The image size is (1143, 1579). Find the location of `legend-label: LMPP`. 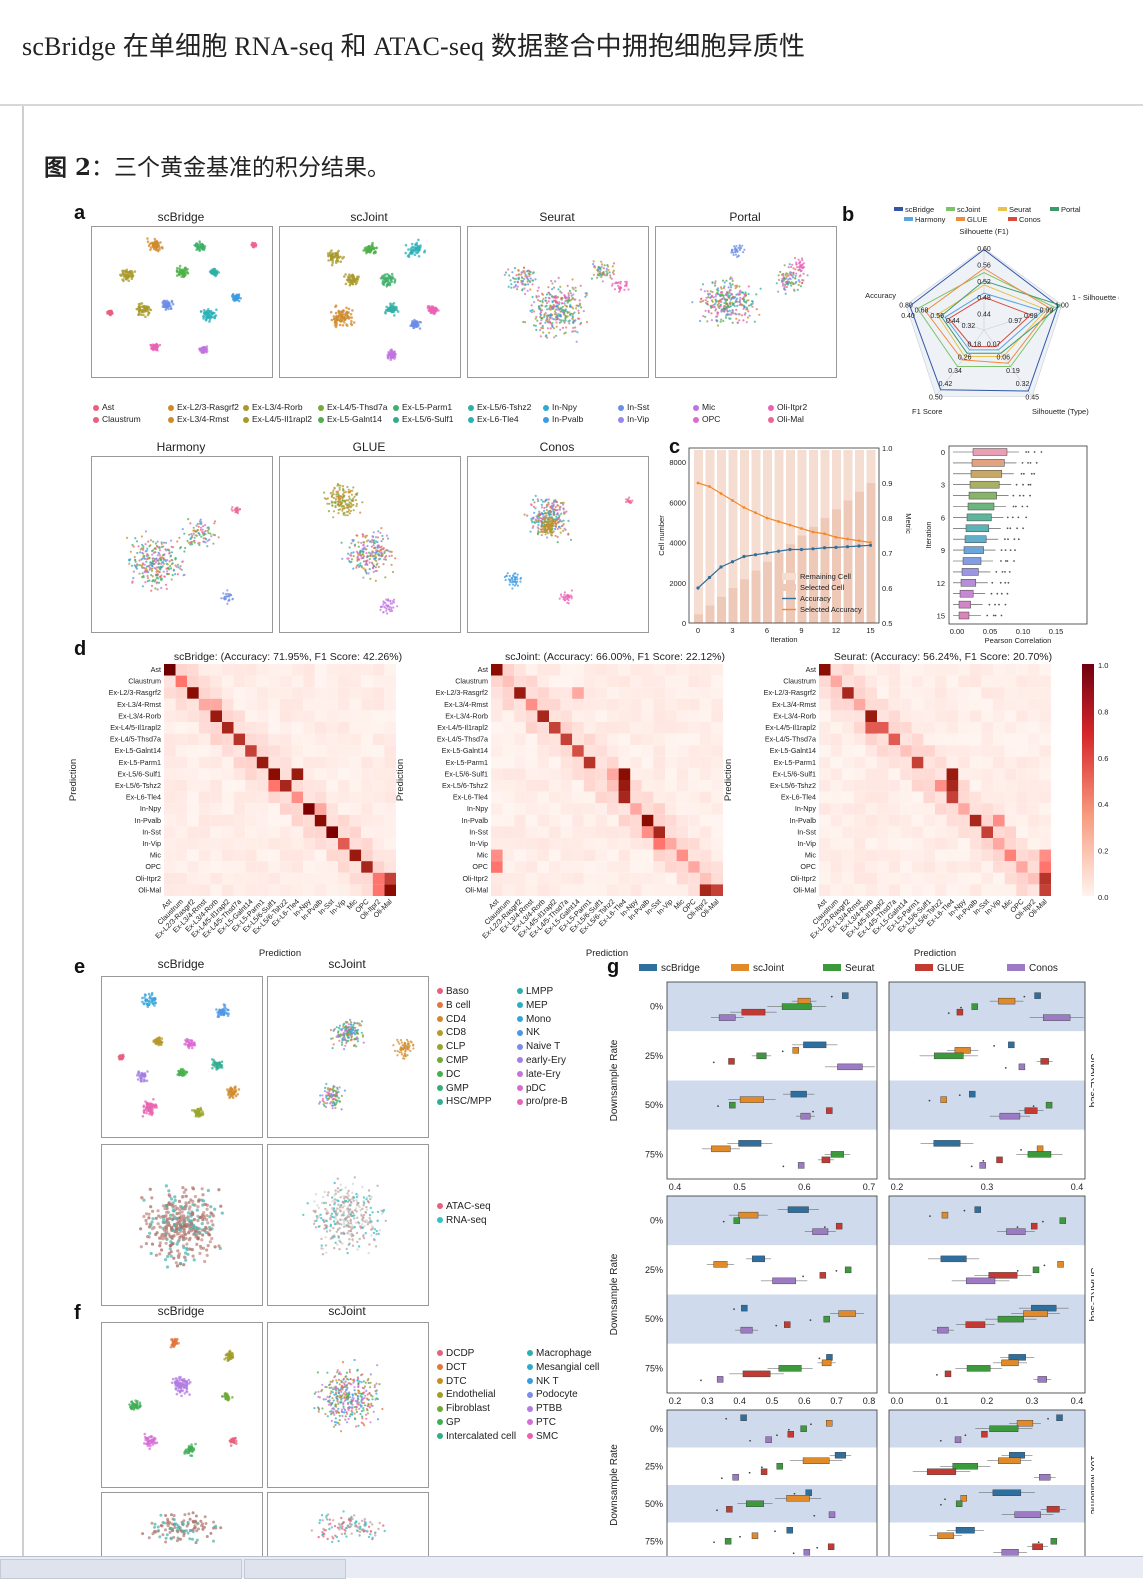

legend-label: LMPP is located at coordinates (539, 991).